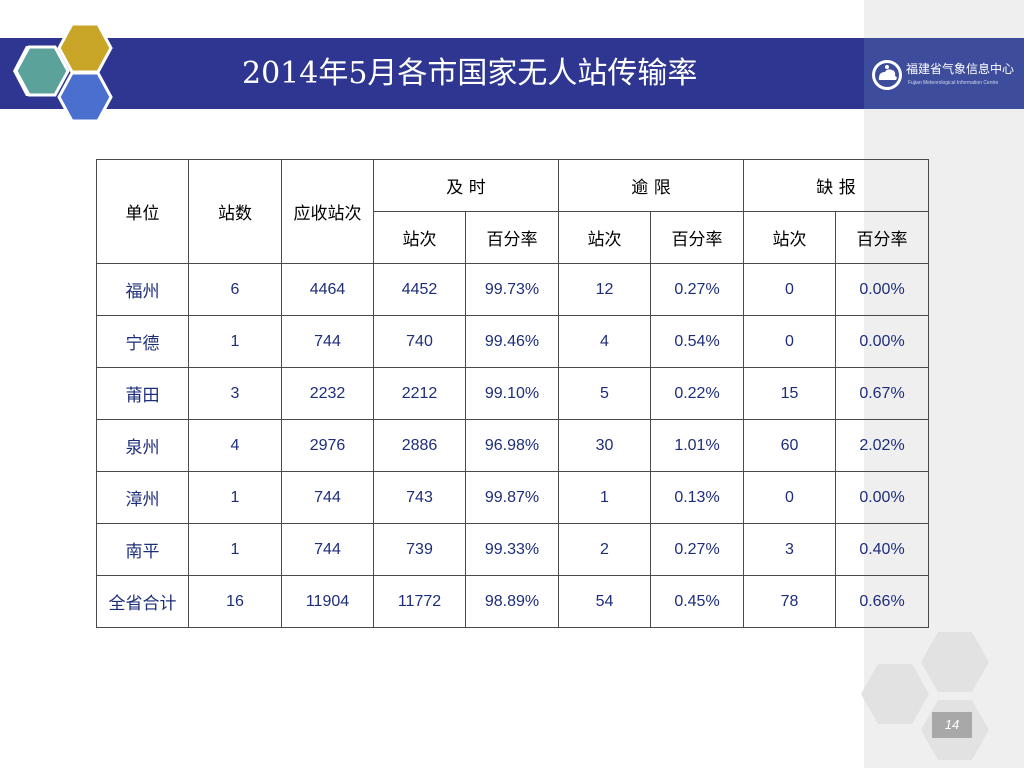  Describe the element at coordinates (419, 237) in the screenshot. I see `subheader-ontime-count: 站次` at that location.